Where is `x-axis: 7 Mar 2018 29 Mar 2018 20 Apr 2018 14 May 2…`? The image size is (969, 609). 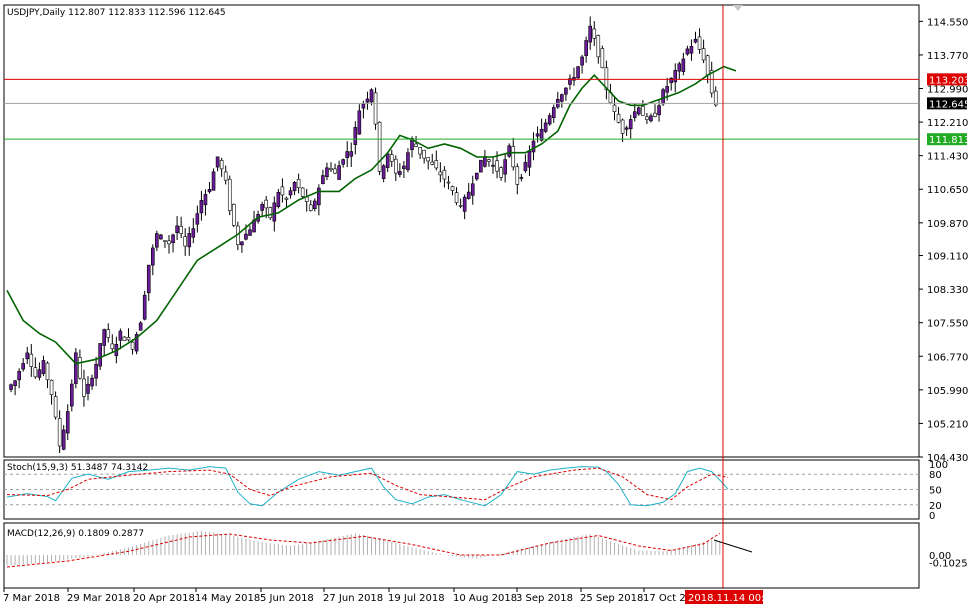 x-axis: 7 Mar 2018 29 Mar 2018 20 Apr 2018 14 May 2… is located at coordinates (390, 596).